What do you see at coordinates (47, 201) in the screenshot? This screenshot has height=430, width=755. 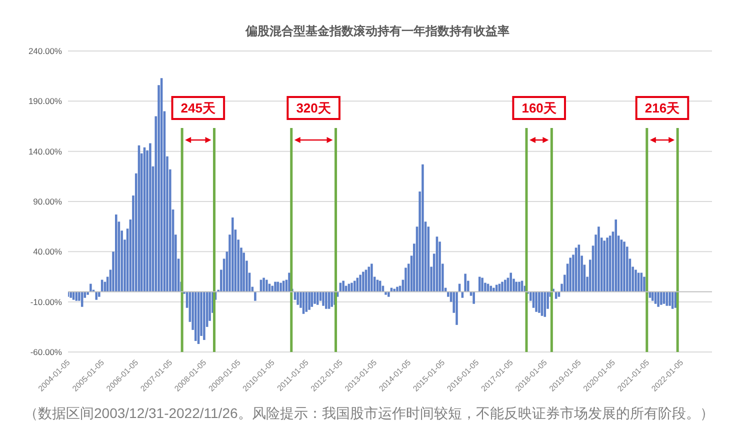 I see `y-tick-label: 90.00%` at bounding box center [47, 201].